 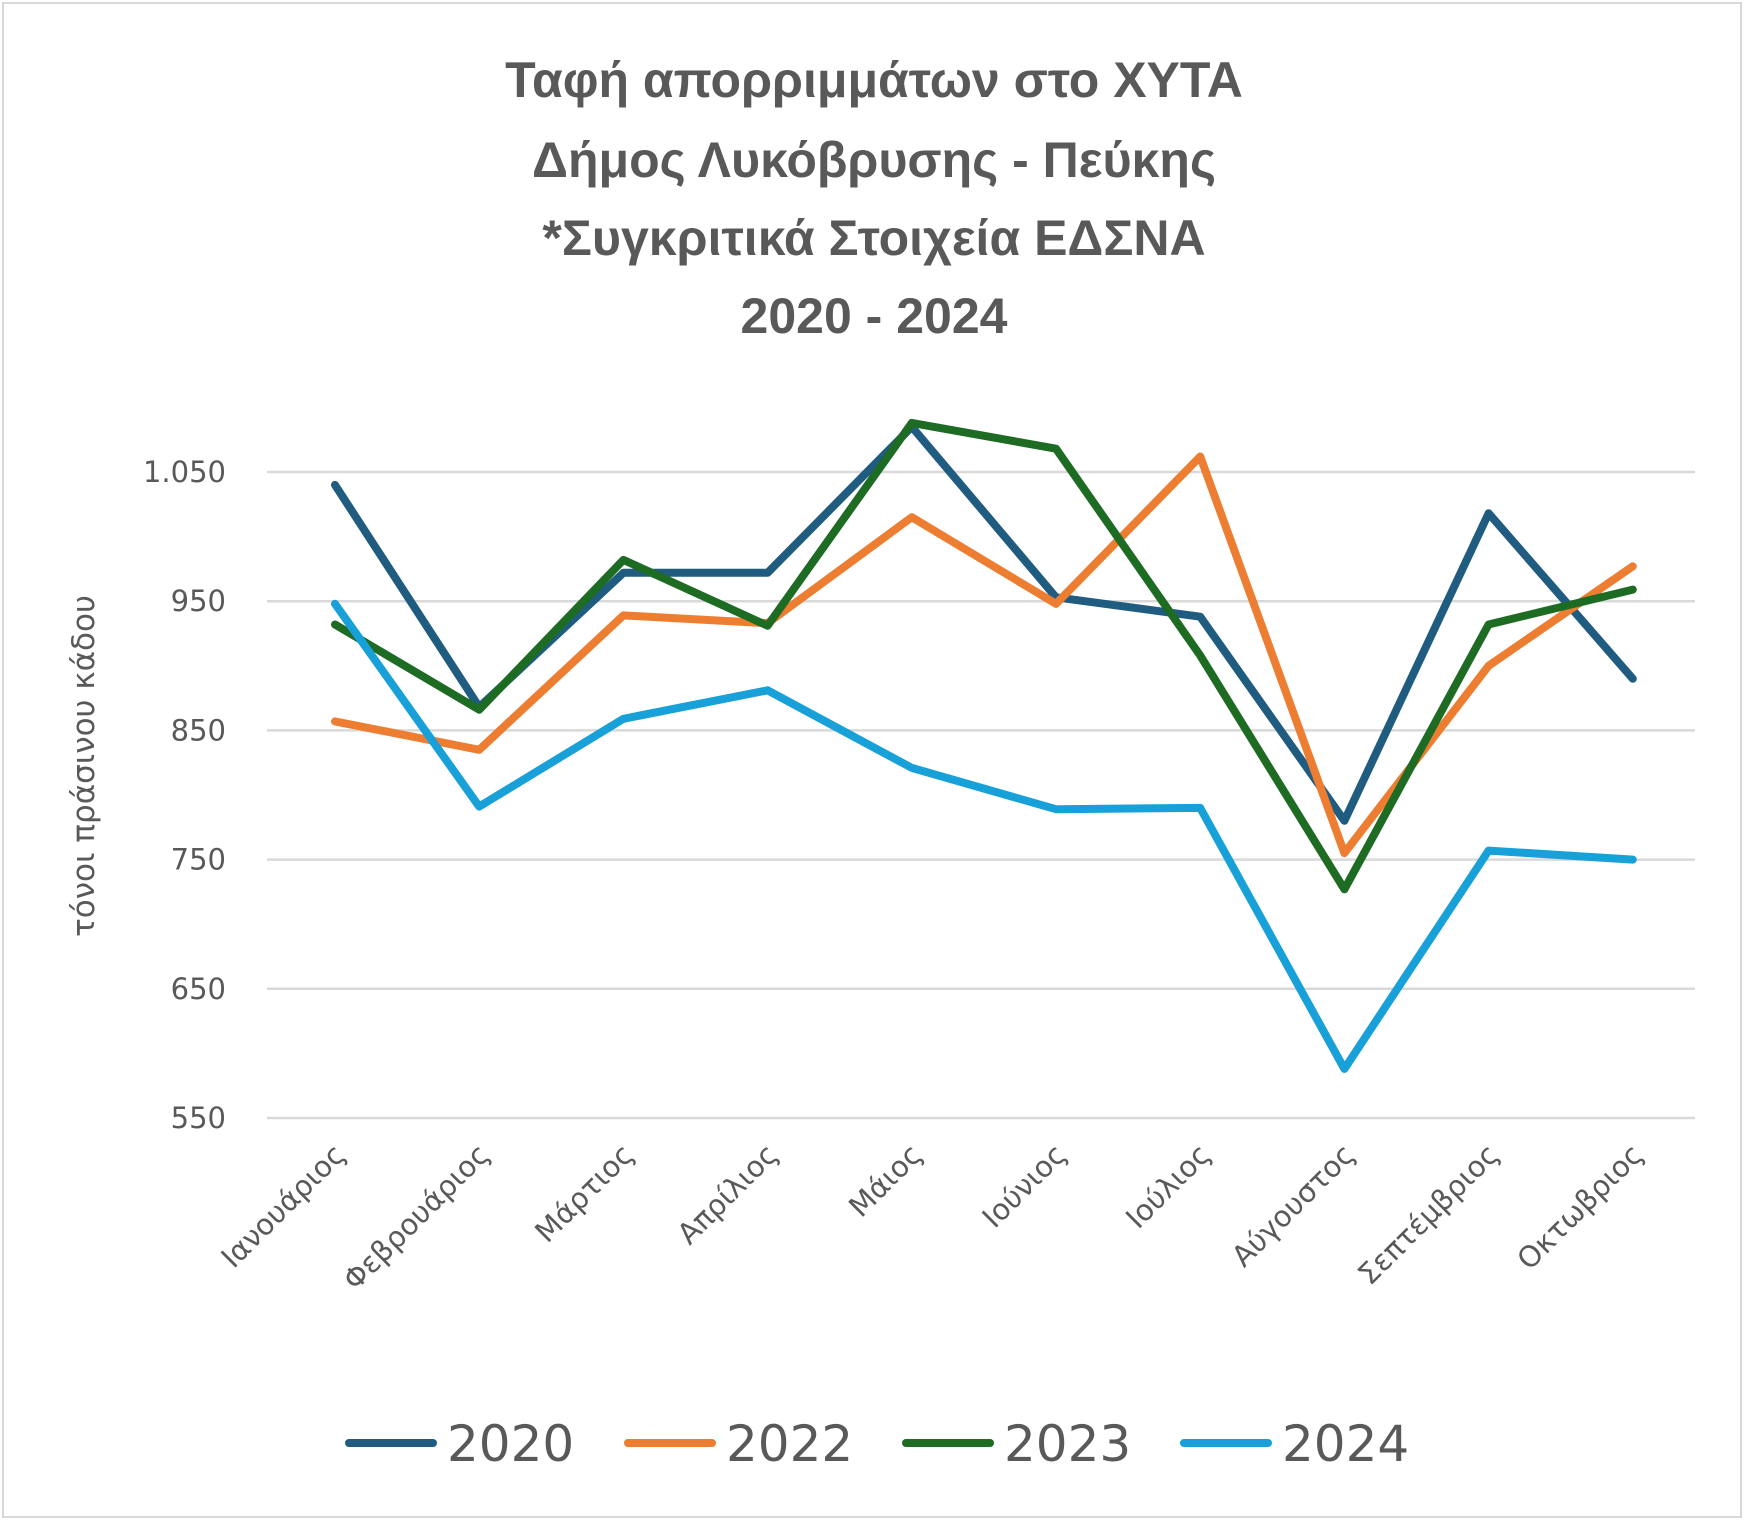 What do you see at coordinates (198, 1118) in the screenshot?
I see `y-tick-label: 550` at bounding box center [198, 1118].